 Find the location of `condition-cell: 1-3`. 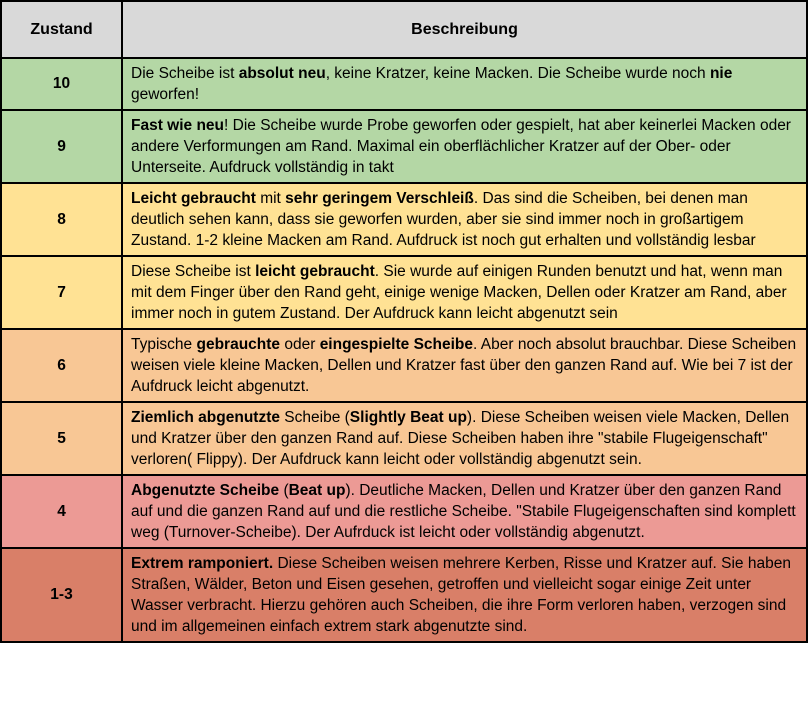

condition-cell: 1-3 is located at coordinates (61, 595).